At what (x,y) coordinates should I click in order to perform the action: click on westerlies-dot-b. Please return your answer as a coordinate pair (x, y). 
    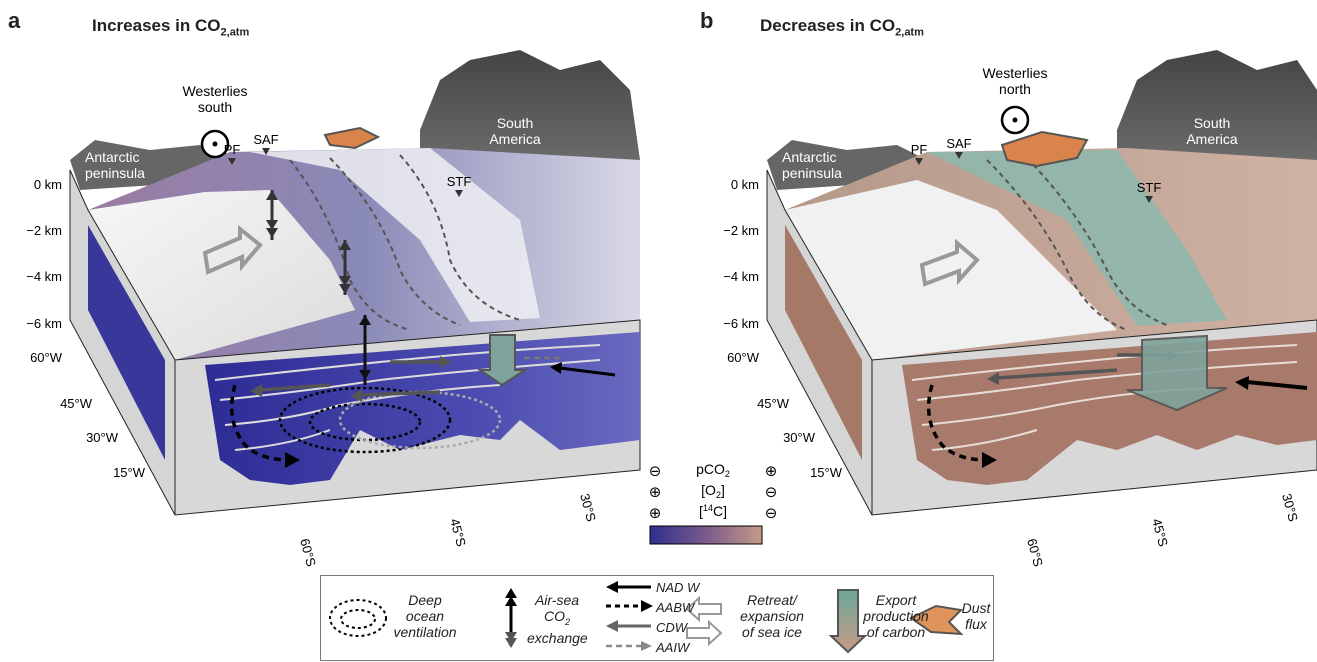
    Looking at the image, I should click on (1015, 120).